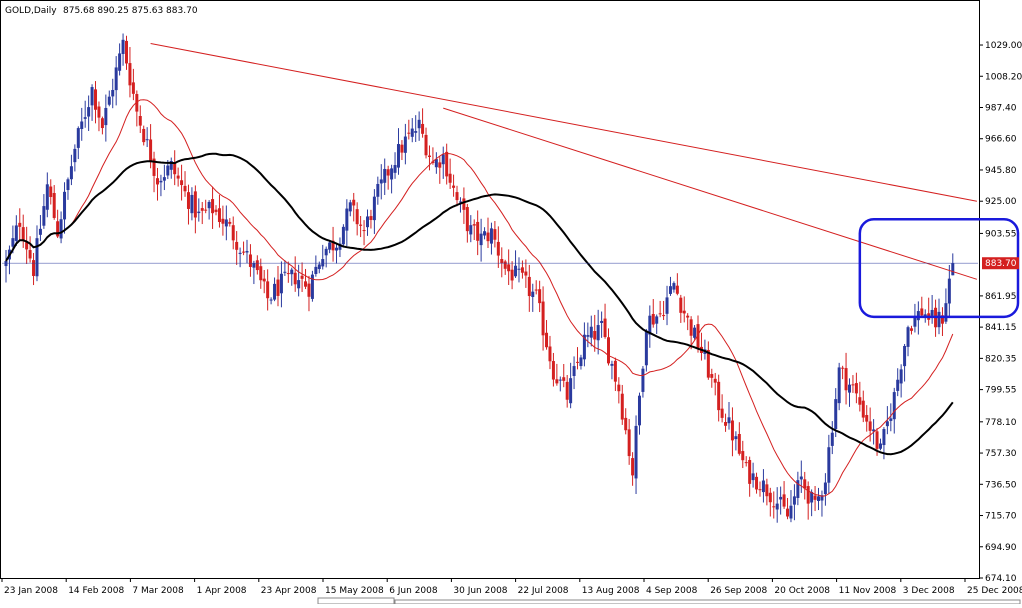 The height and width of the screenshot is (608, 1022). I want to click on trendline, so click(710, 193).